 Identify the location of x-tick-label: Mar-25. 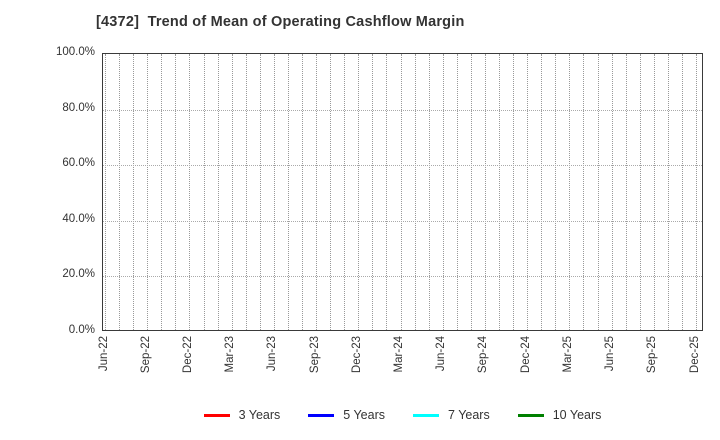
(567, 354).